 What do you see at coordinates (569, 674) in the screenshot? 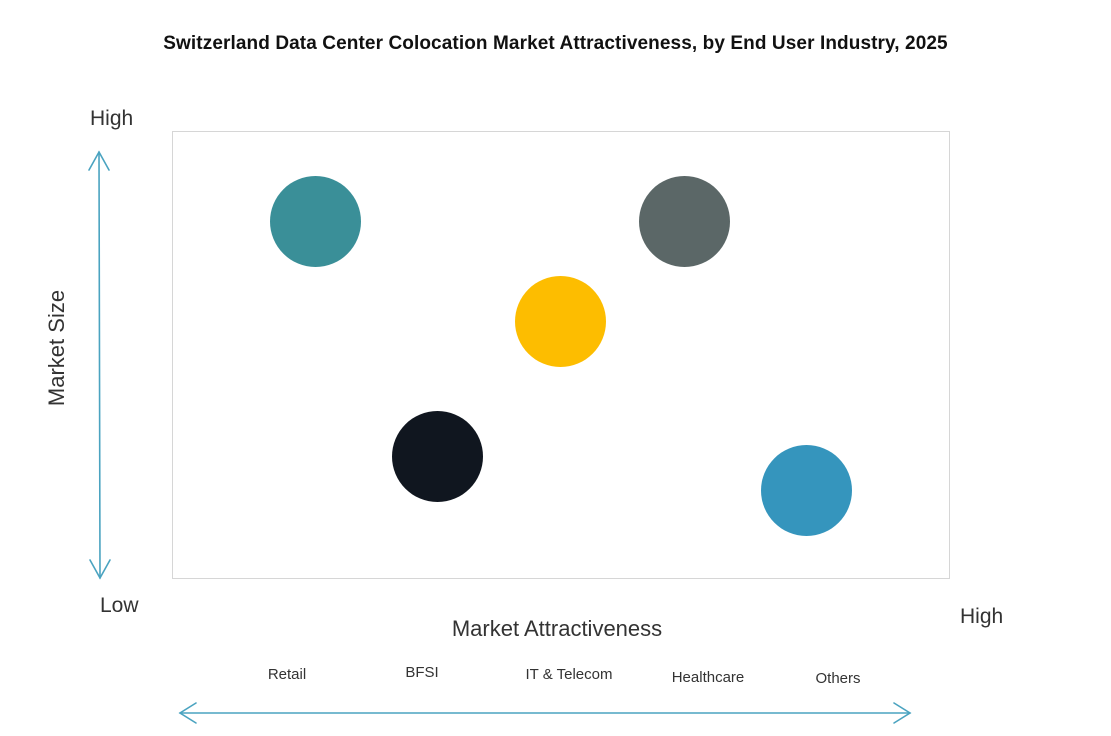
I see `category-label-it-telecom: IT & Telecom` at bounding box center [569, 674].